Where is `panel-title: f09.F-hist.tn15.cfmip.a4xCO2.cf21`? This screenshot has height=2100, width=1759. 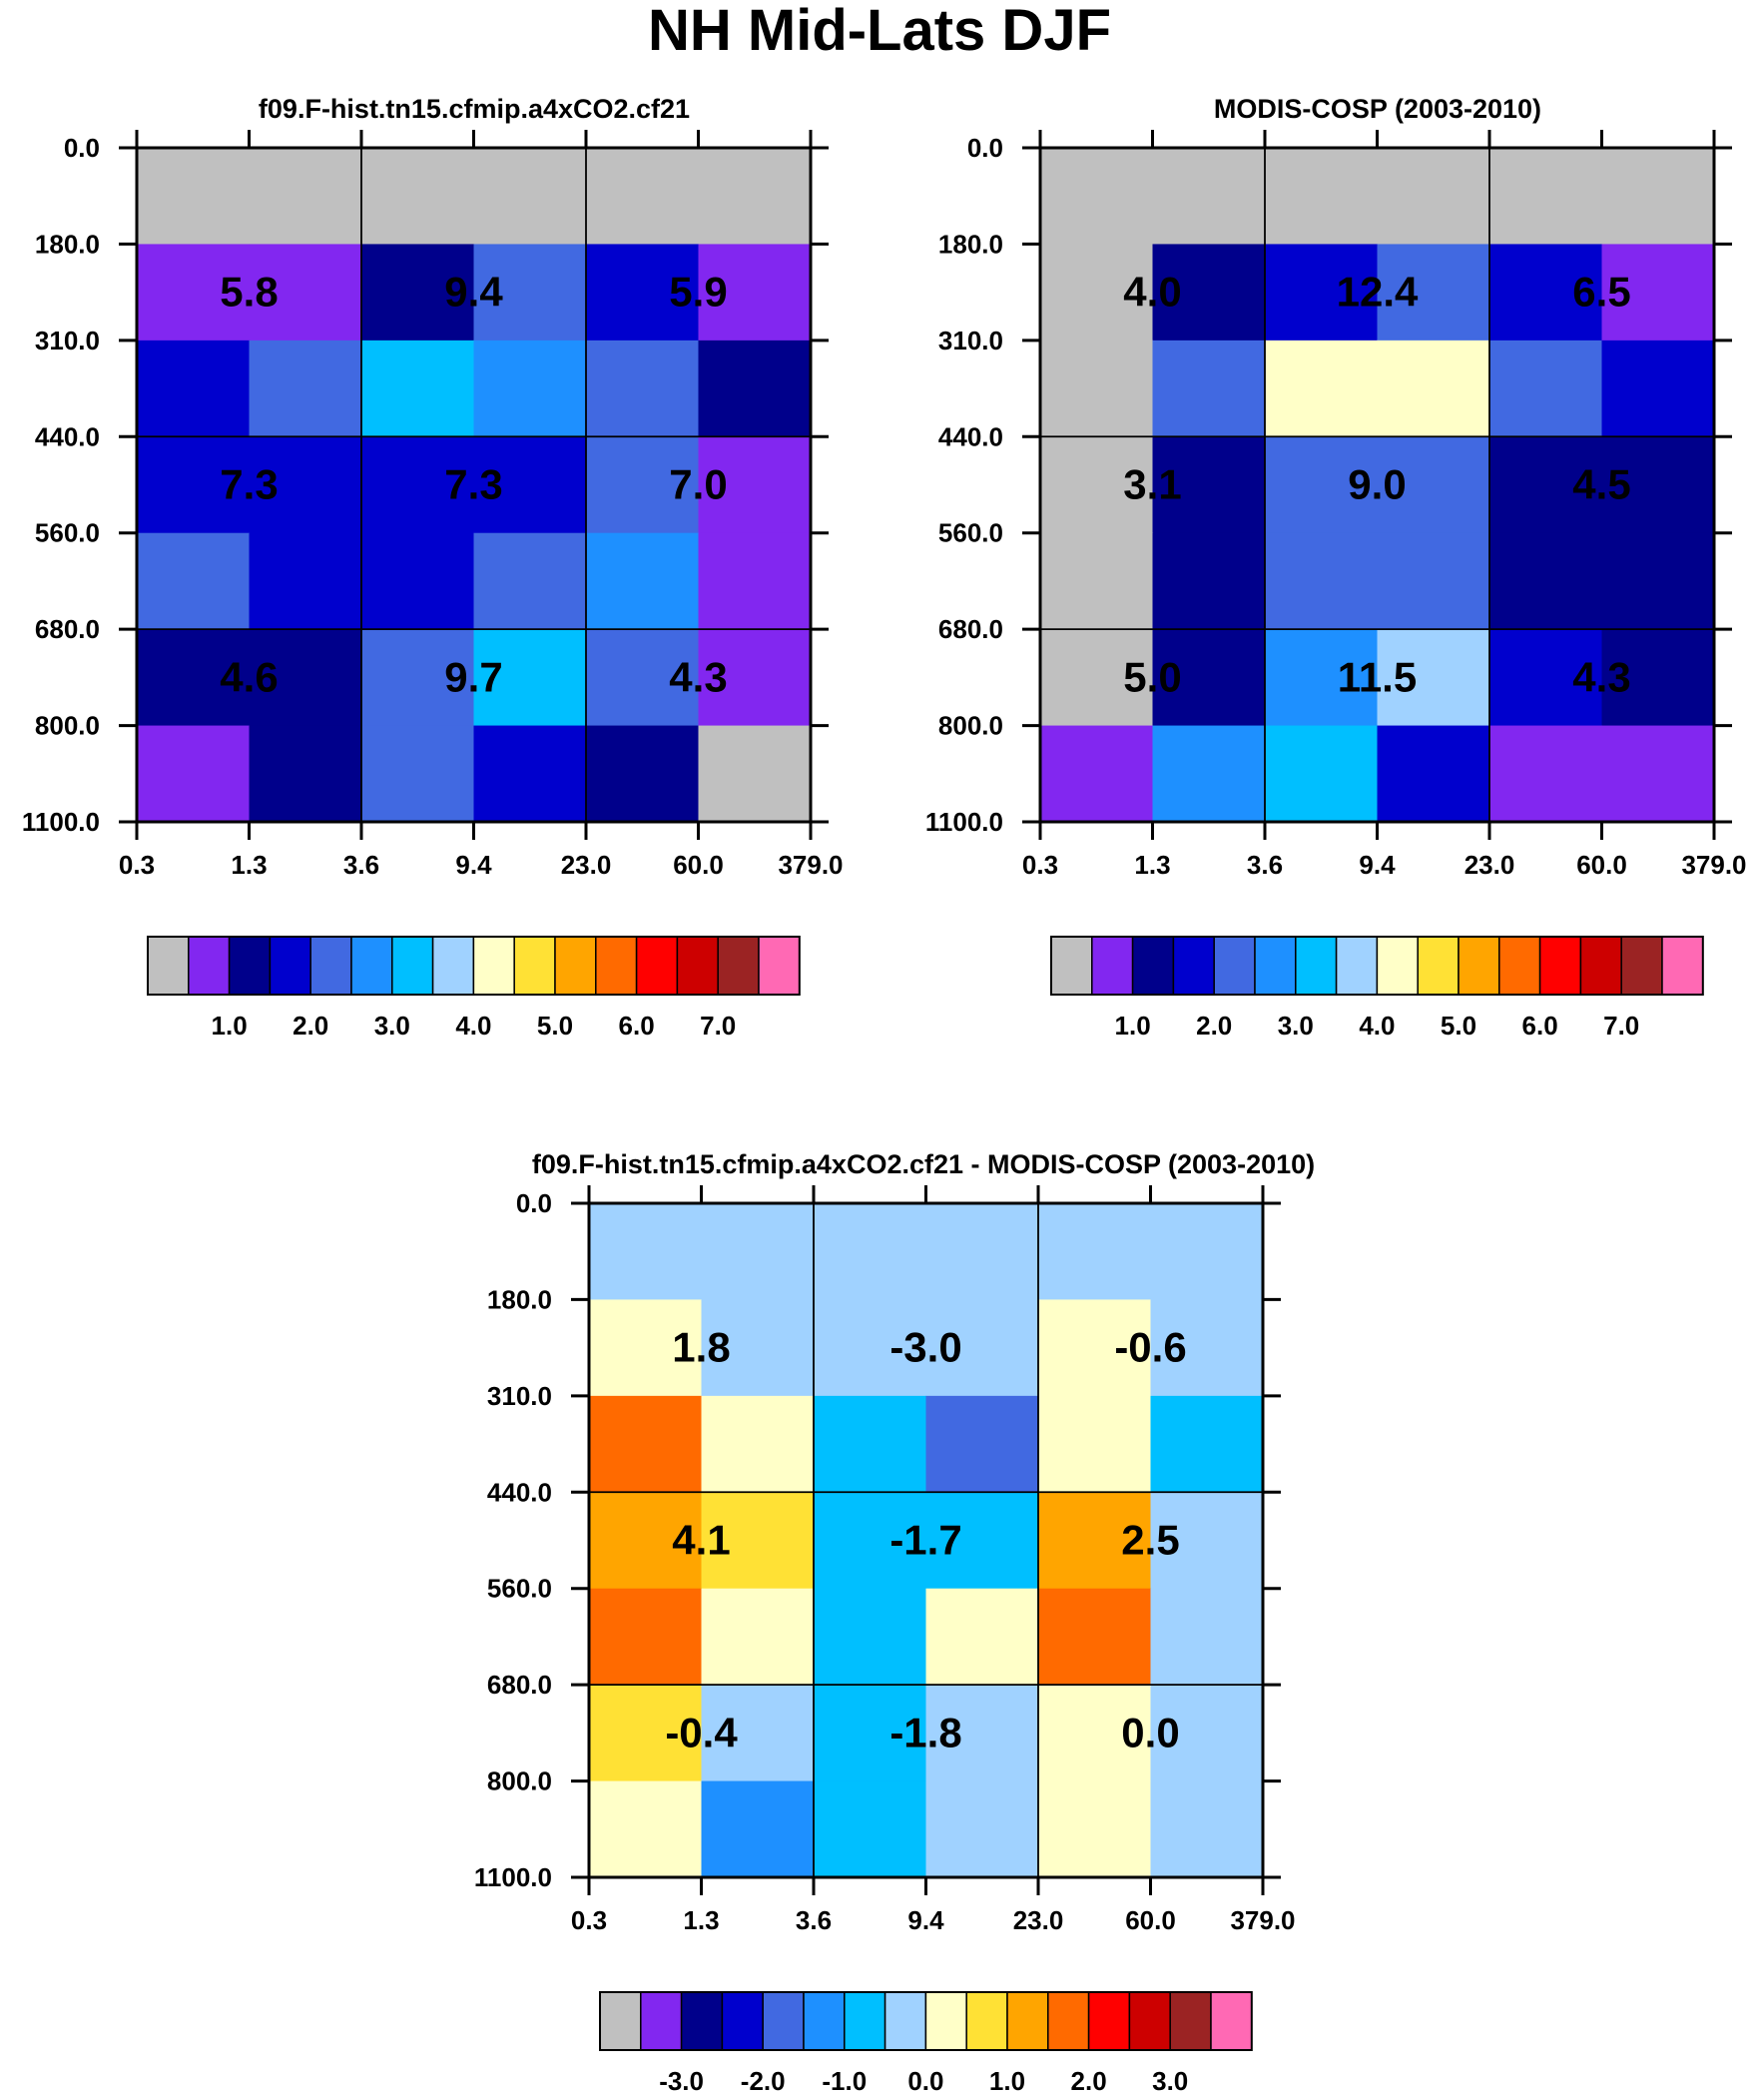 panel-title: f09.F-hist.tn15.cfmip.a4xCO2.cf21 is located at coordinates (474, 109).